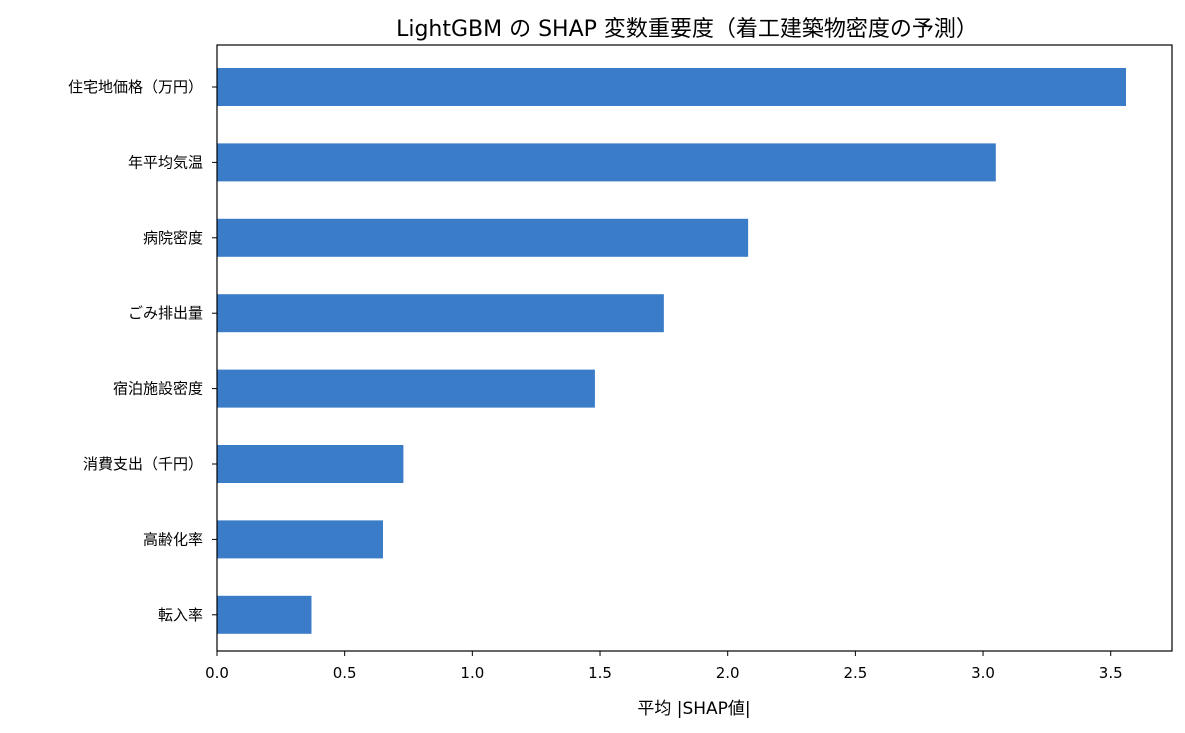 The image size is (1185, 733). Describe the element at coordinates (664, 666) in the screenshot. I see `x-axis: 0.0 0.5 1.0 1.5 2.0 2.5 3.0 3.5` at that location.